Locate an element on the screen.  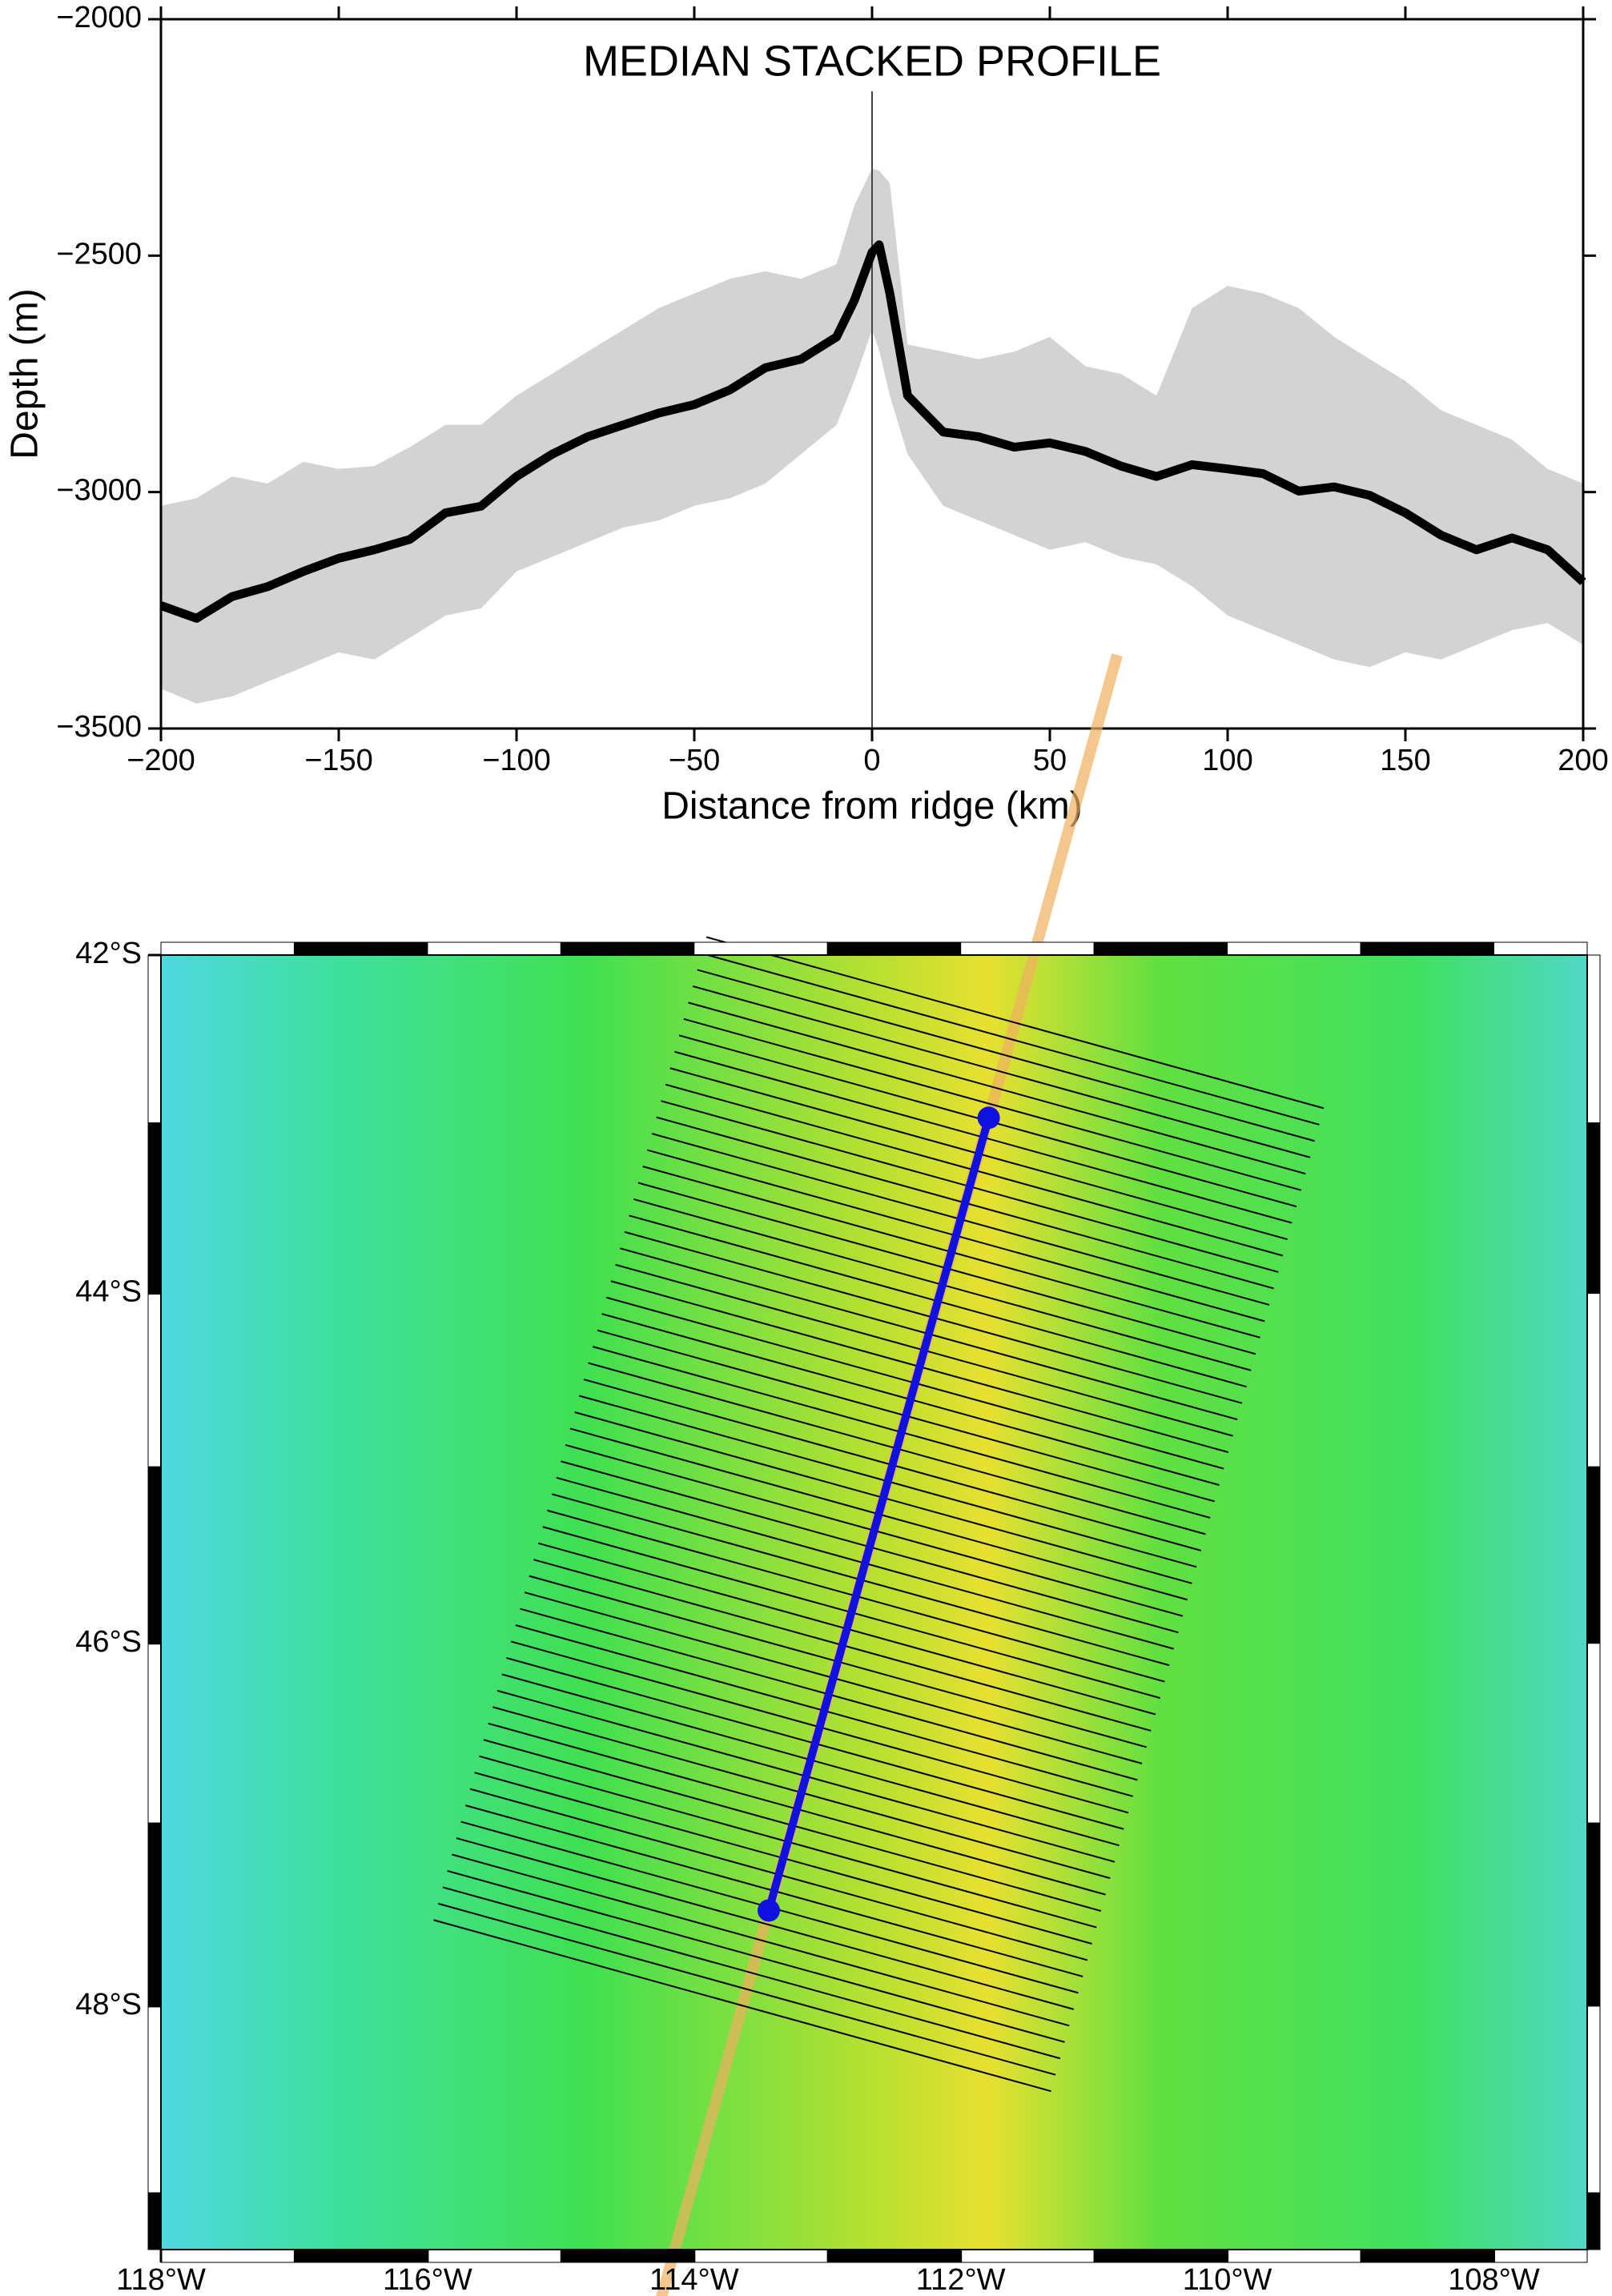
x-axis-label: Distance from ridge (km) is located at coordinates (871, 806).